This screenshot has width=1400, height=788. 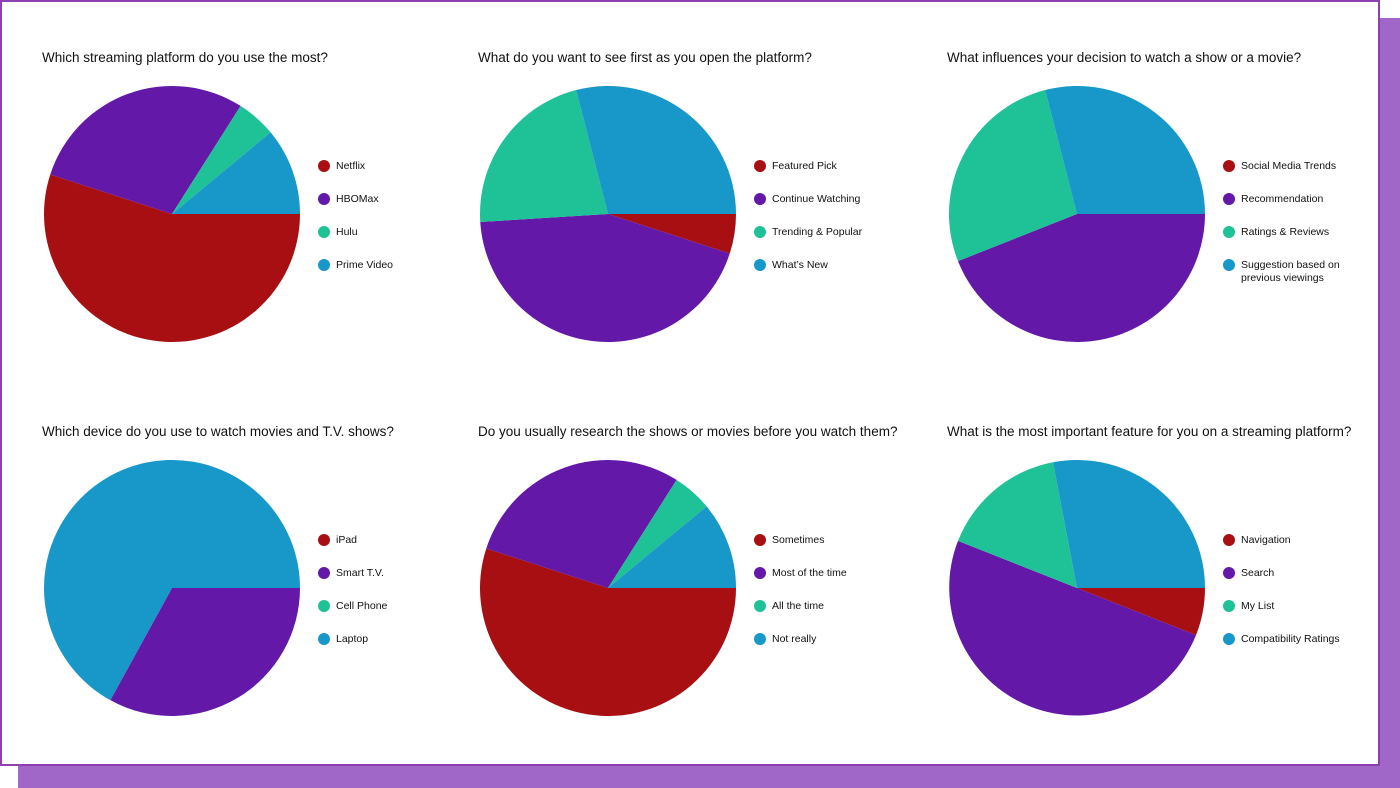 What do you see at coordinates (794, 639) in the screenshot?
I see `legend-label: Not really` at bounding box center [794, 639].